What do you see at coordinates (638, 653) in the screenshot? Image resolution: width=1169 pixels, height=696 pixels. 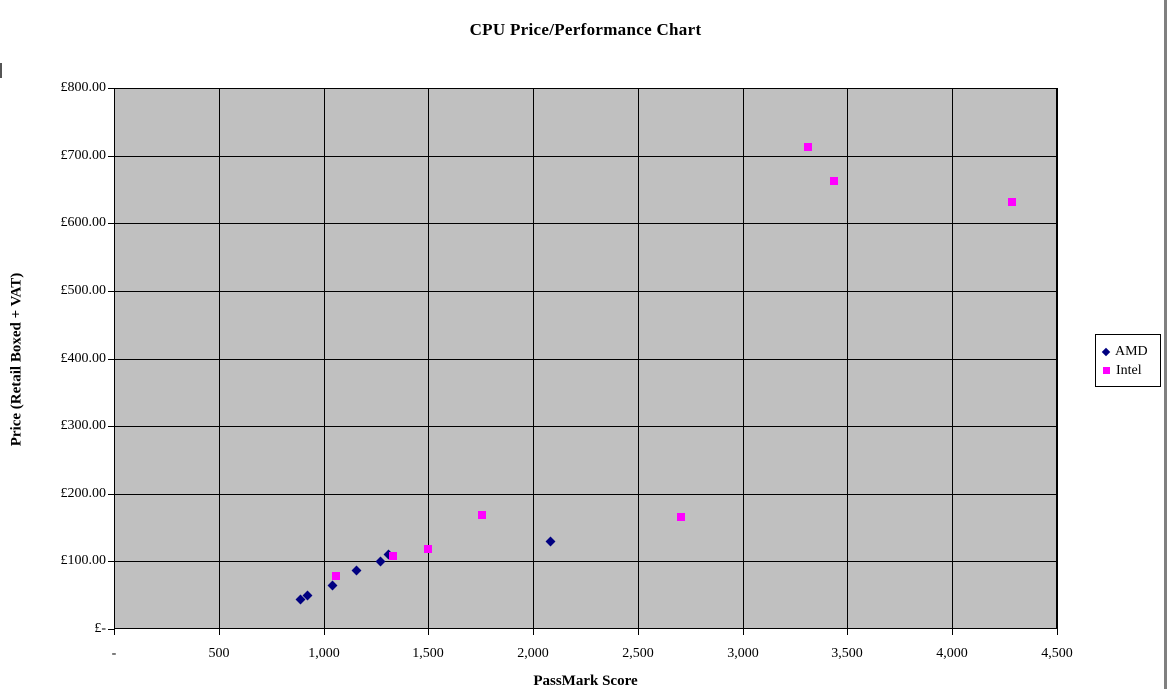 I see `x-tick-label-2500: 2,500` at bounding box center [638, 653].